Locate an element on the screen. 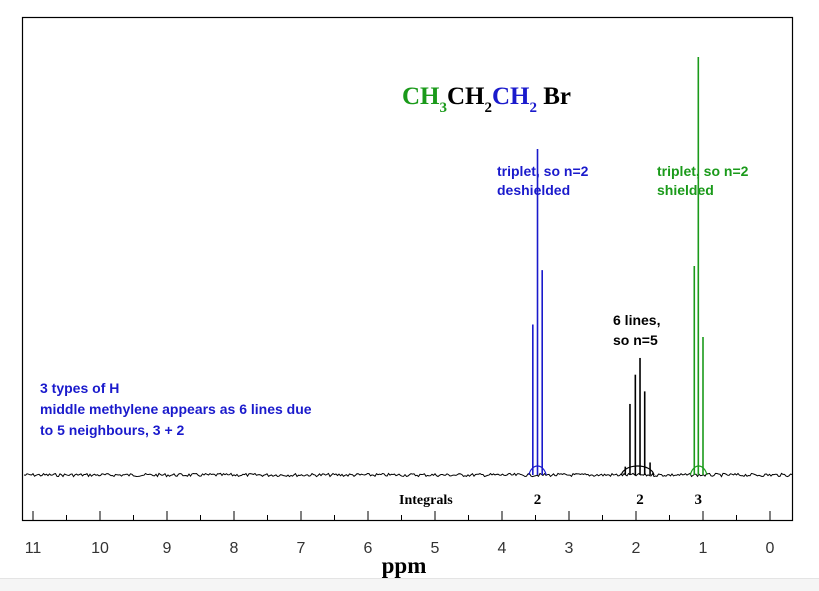  integral-value-2: 3 is located at coordinates (699, 500).